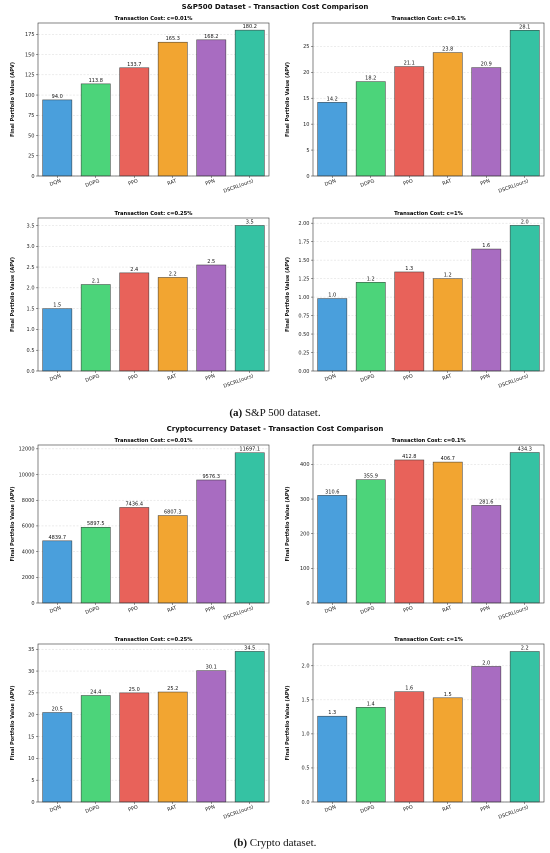 The image size is (550, 853). What do you see at coordinates (306, 769) in the screenshot?
I see `y-tick-label: 0.5` at bounding box center [306, 769].